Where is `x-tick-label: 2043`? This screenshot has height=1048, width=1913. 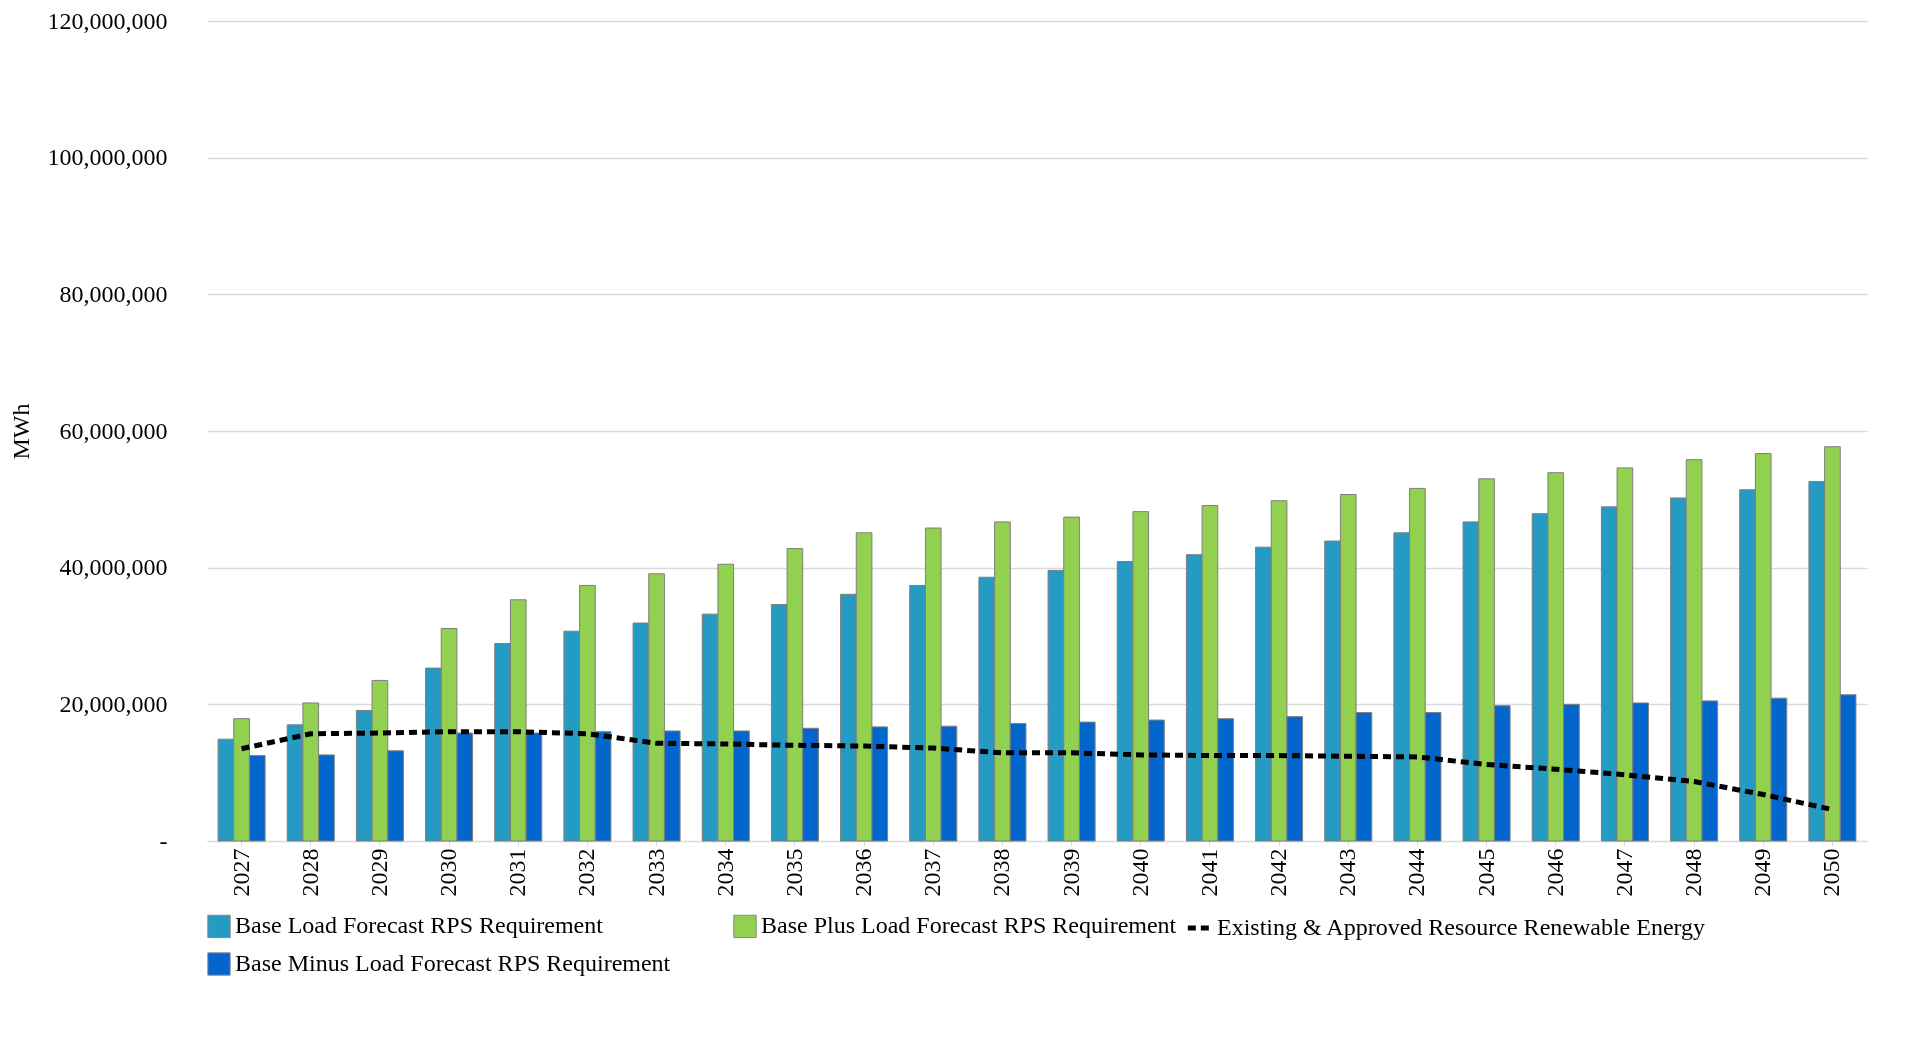
x-tick-label: 2043 is located at coordinates (1347, 872).